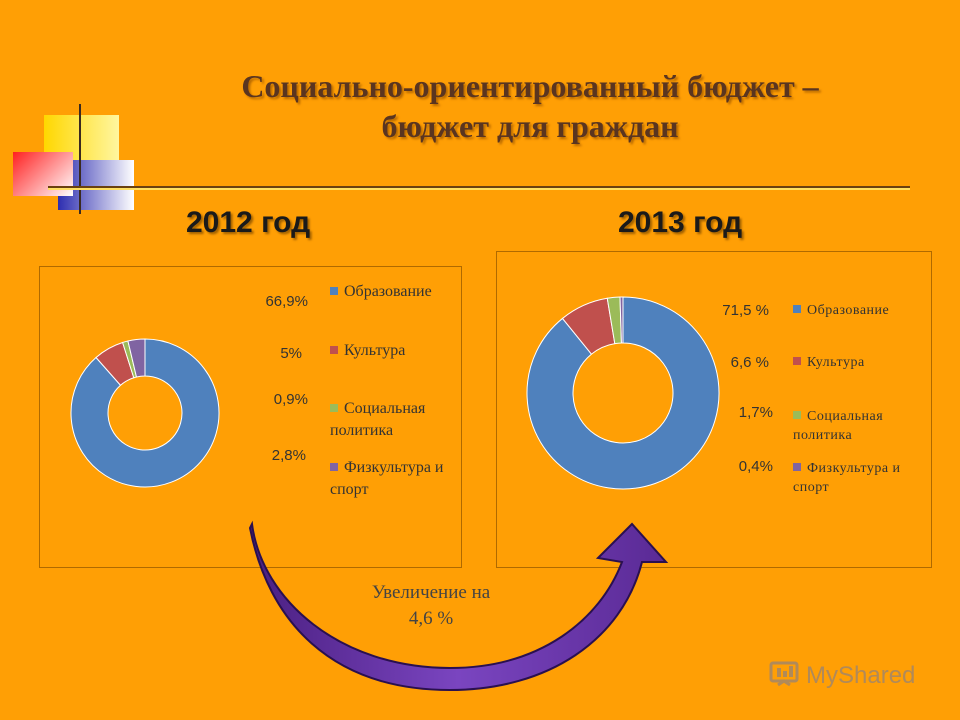 The image size is (960, 720). I want to click on slice-education-2012, so click(145, 413).